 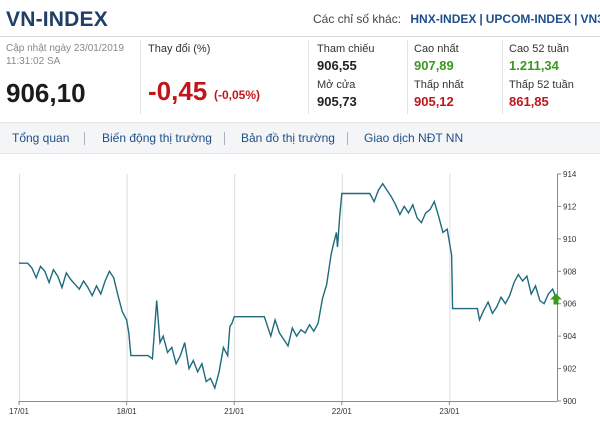 I want to click on low-label: Thấp nhất, so click(x=439, y=85).